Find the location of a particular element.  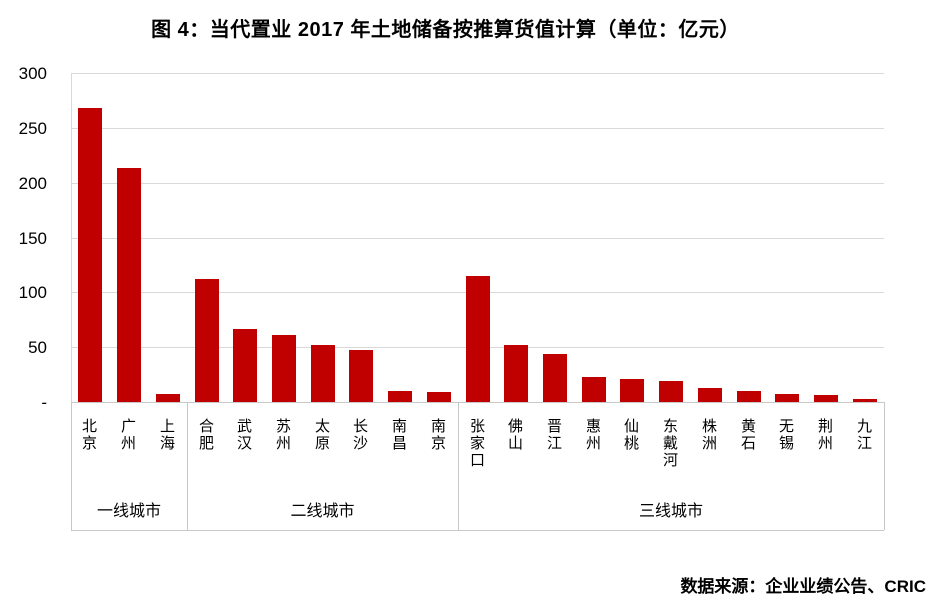

x-axis-city-label: 惠州 is located at coordinates (592, 435).